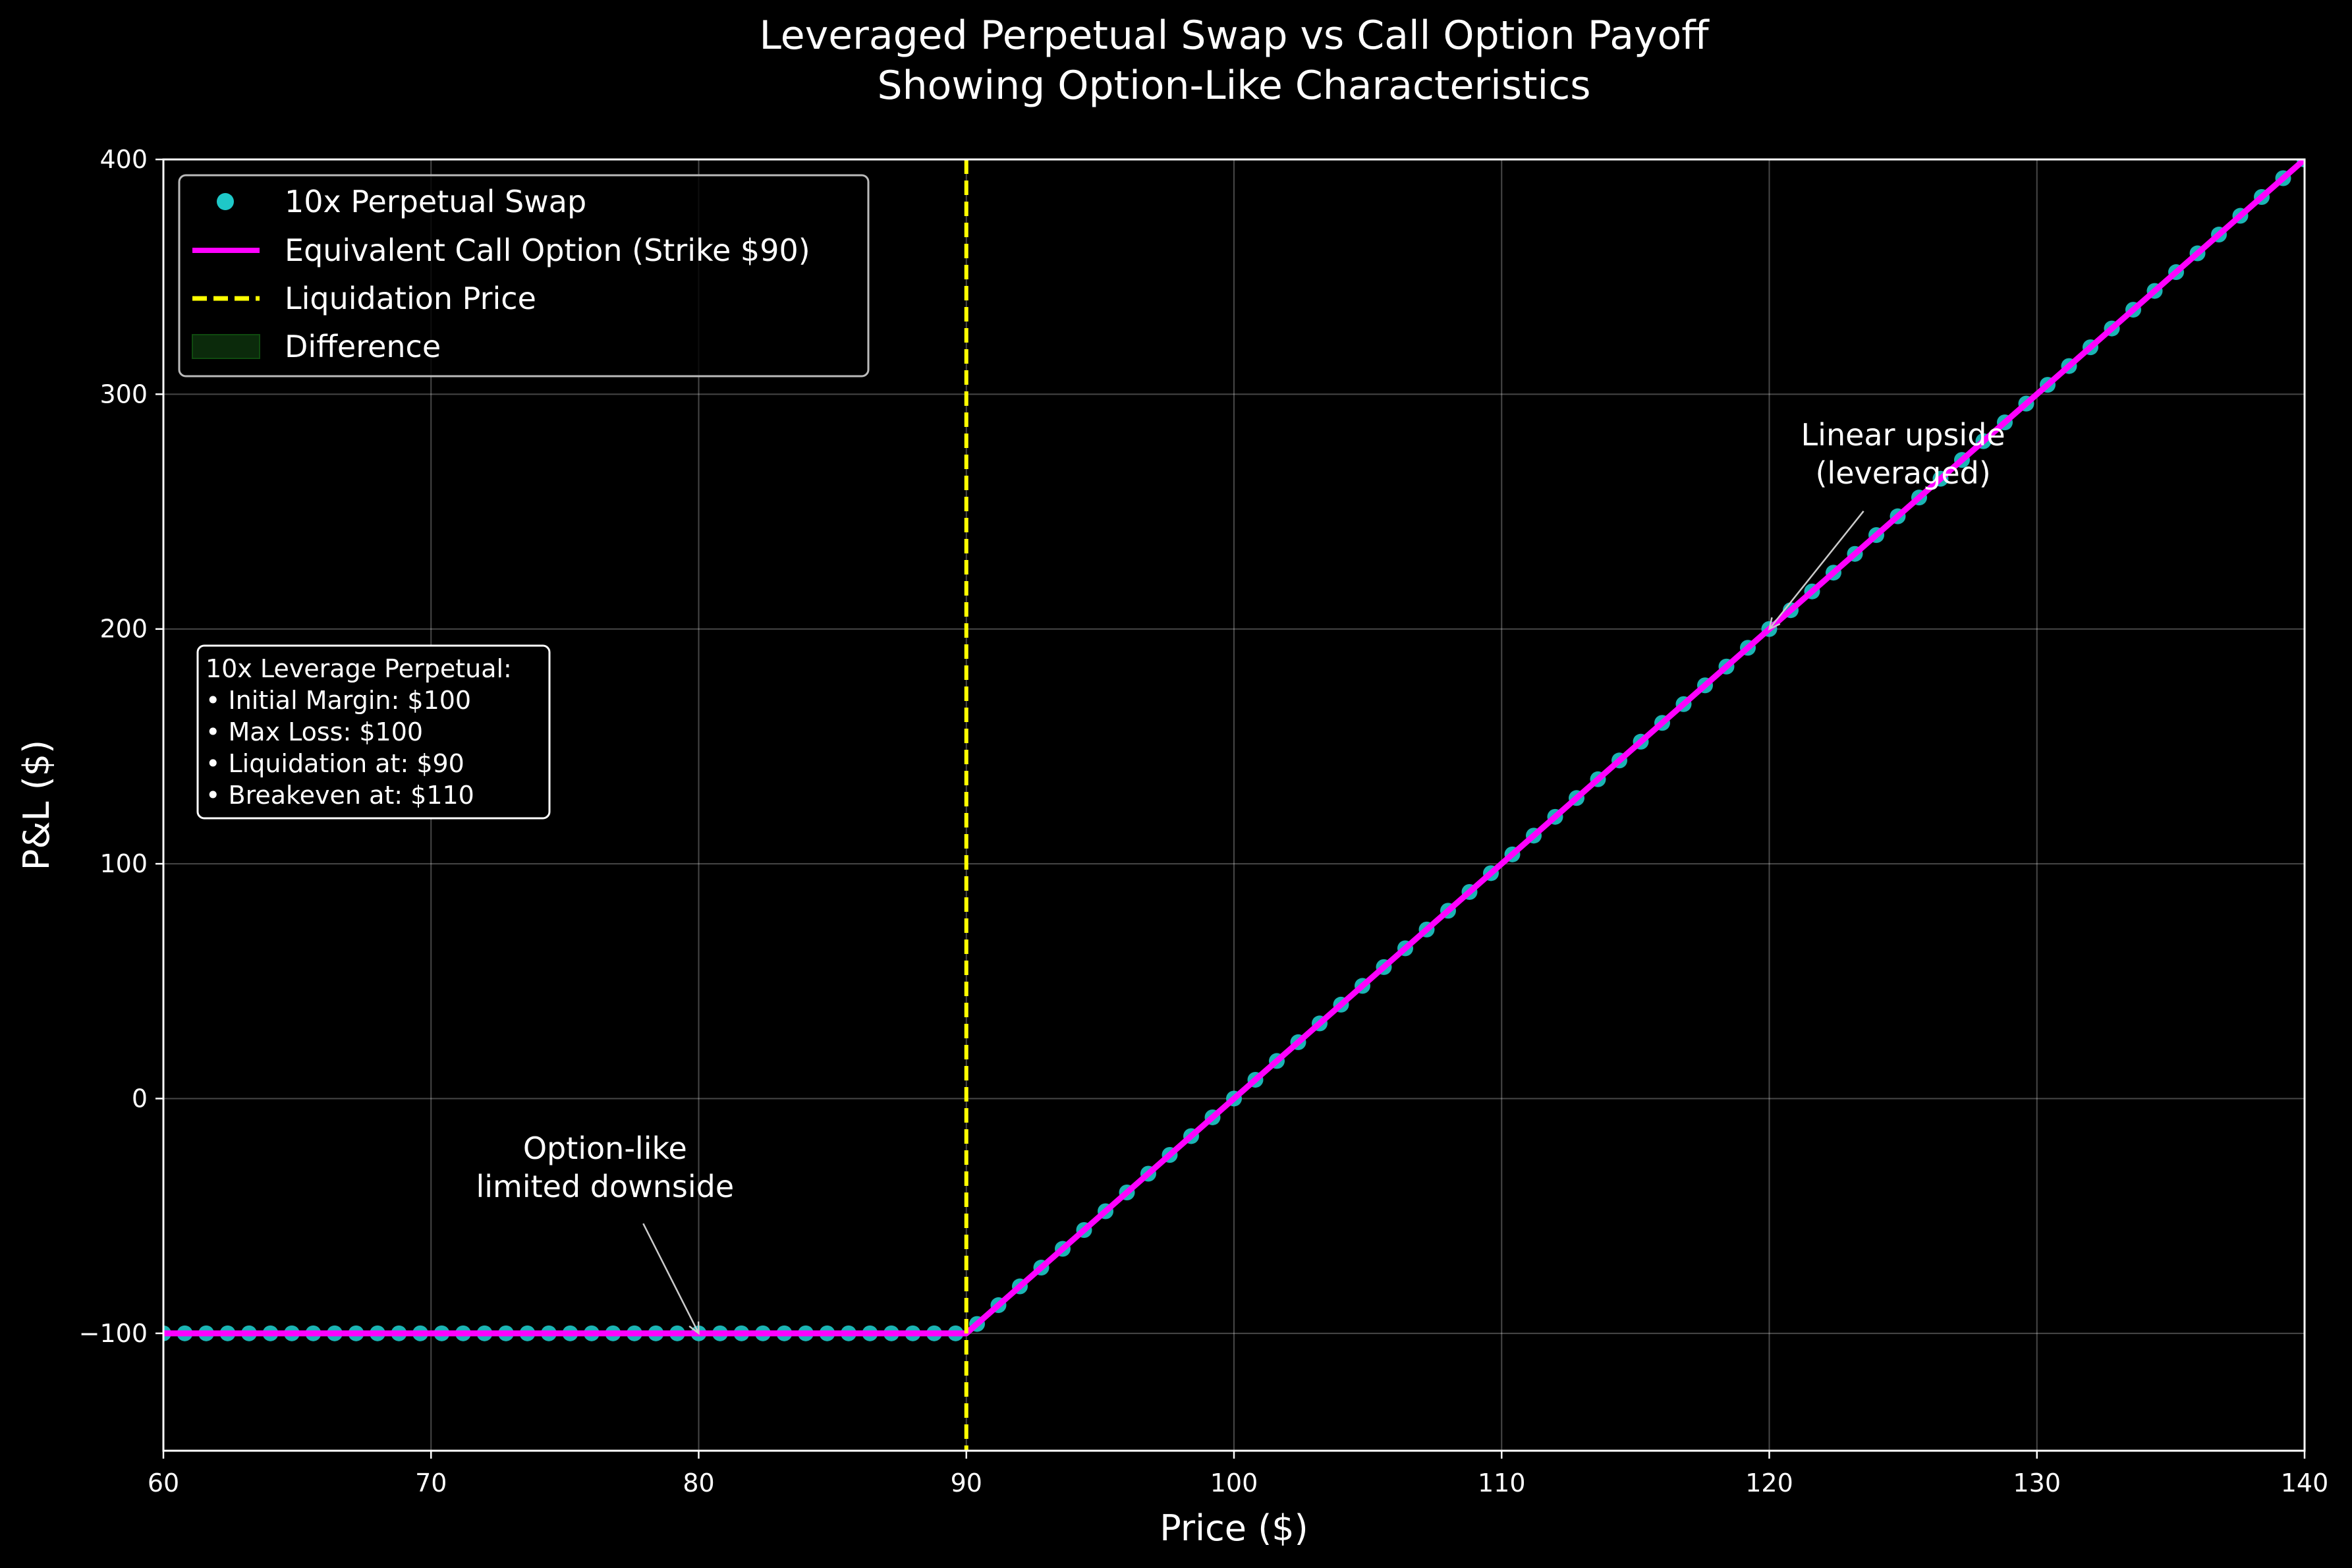 This screenshot has width=2352, height=1568. Describe the element at coordinates (123, 863) in the screenshot. I see `y-tick-label: 100` at that location.